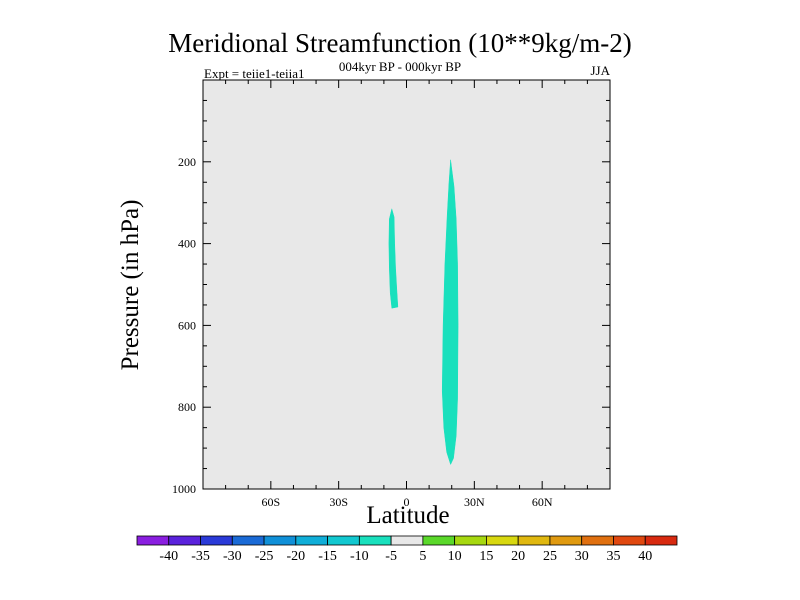  What do you see at coordinates (542, 502) in the screenshot?
I see `x-tick-label: 60N` at bounding box center [542, 502].